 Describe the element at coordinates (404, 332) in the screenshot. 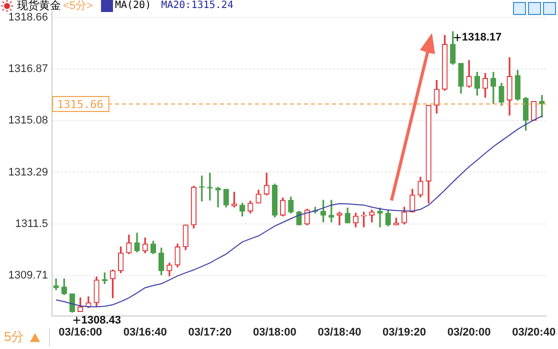

I see `x-tick-label: 03/19:20` at that location.